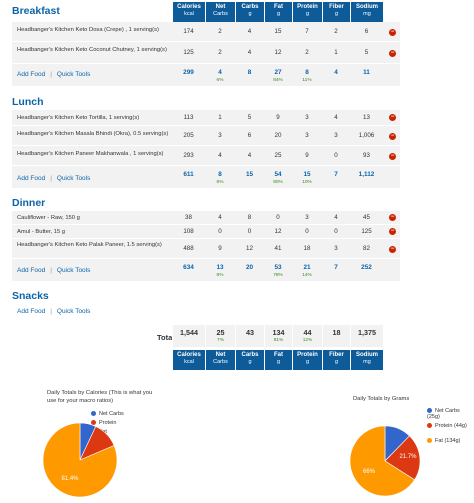  I want to click on cell-calories: 205, so click(188, 135).